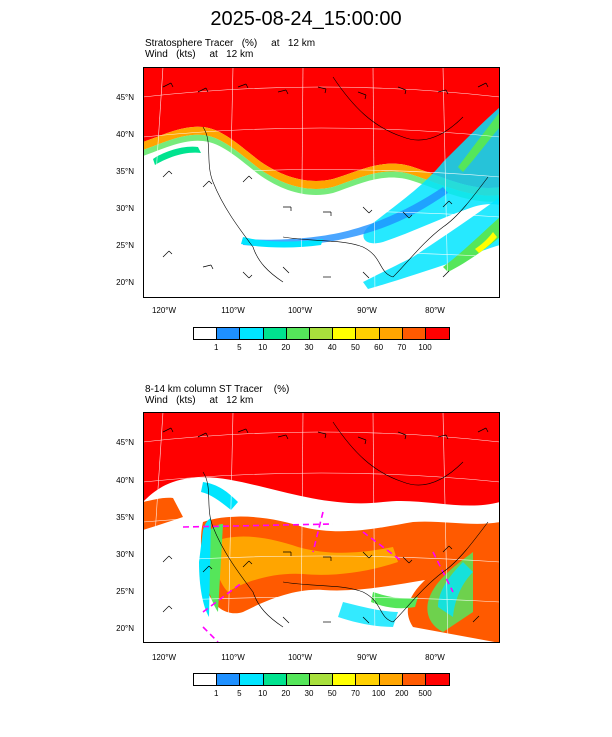 The height and width of the screenshot is (737, 612). Describe the element at coordinates (379, 347) in the screenshot. I see `colorbar-tick-label: 60` at that location.